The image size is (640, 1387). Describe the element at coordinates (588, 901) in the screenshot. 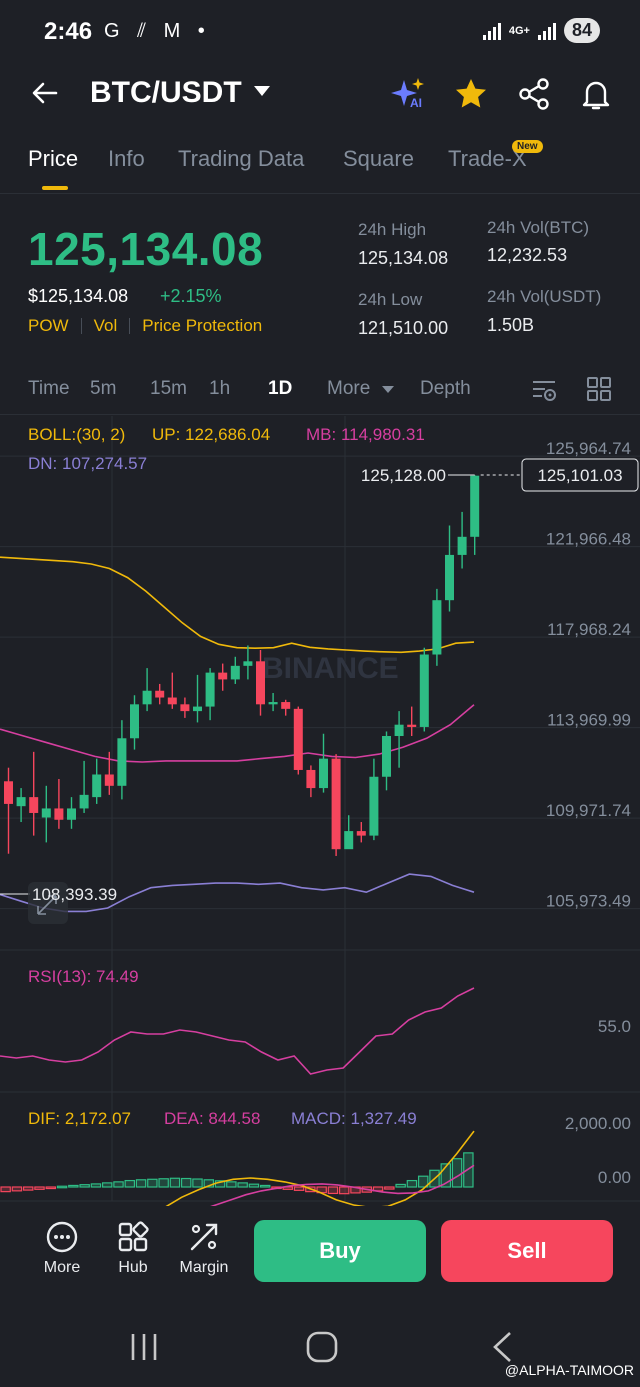

I see `y-tick-label: 105,973.49` at that location.